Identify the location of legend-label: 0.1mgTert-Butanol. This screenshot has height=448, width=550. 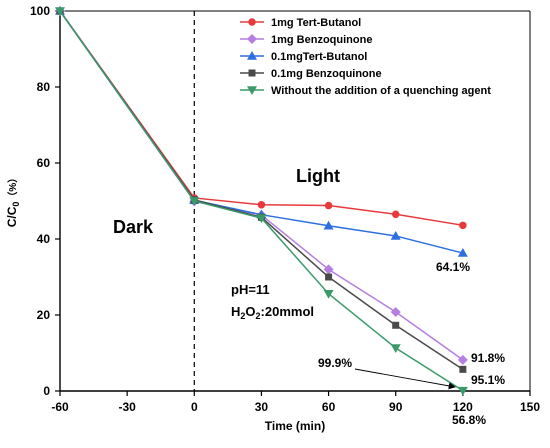
(319, 57).